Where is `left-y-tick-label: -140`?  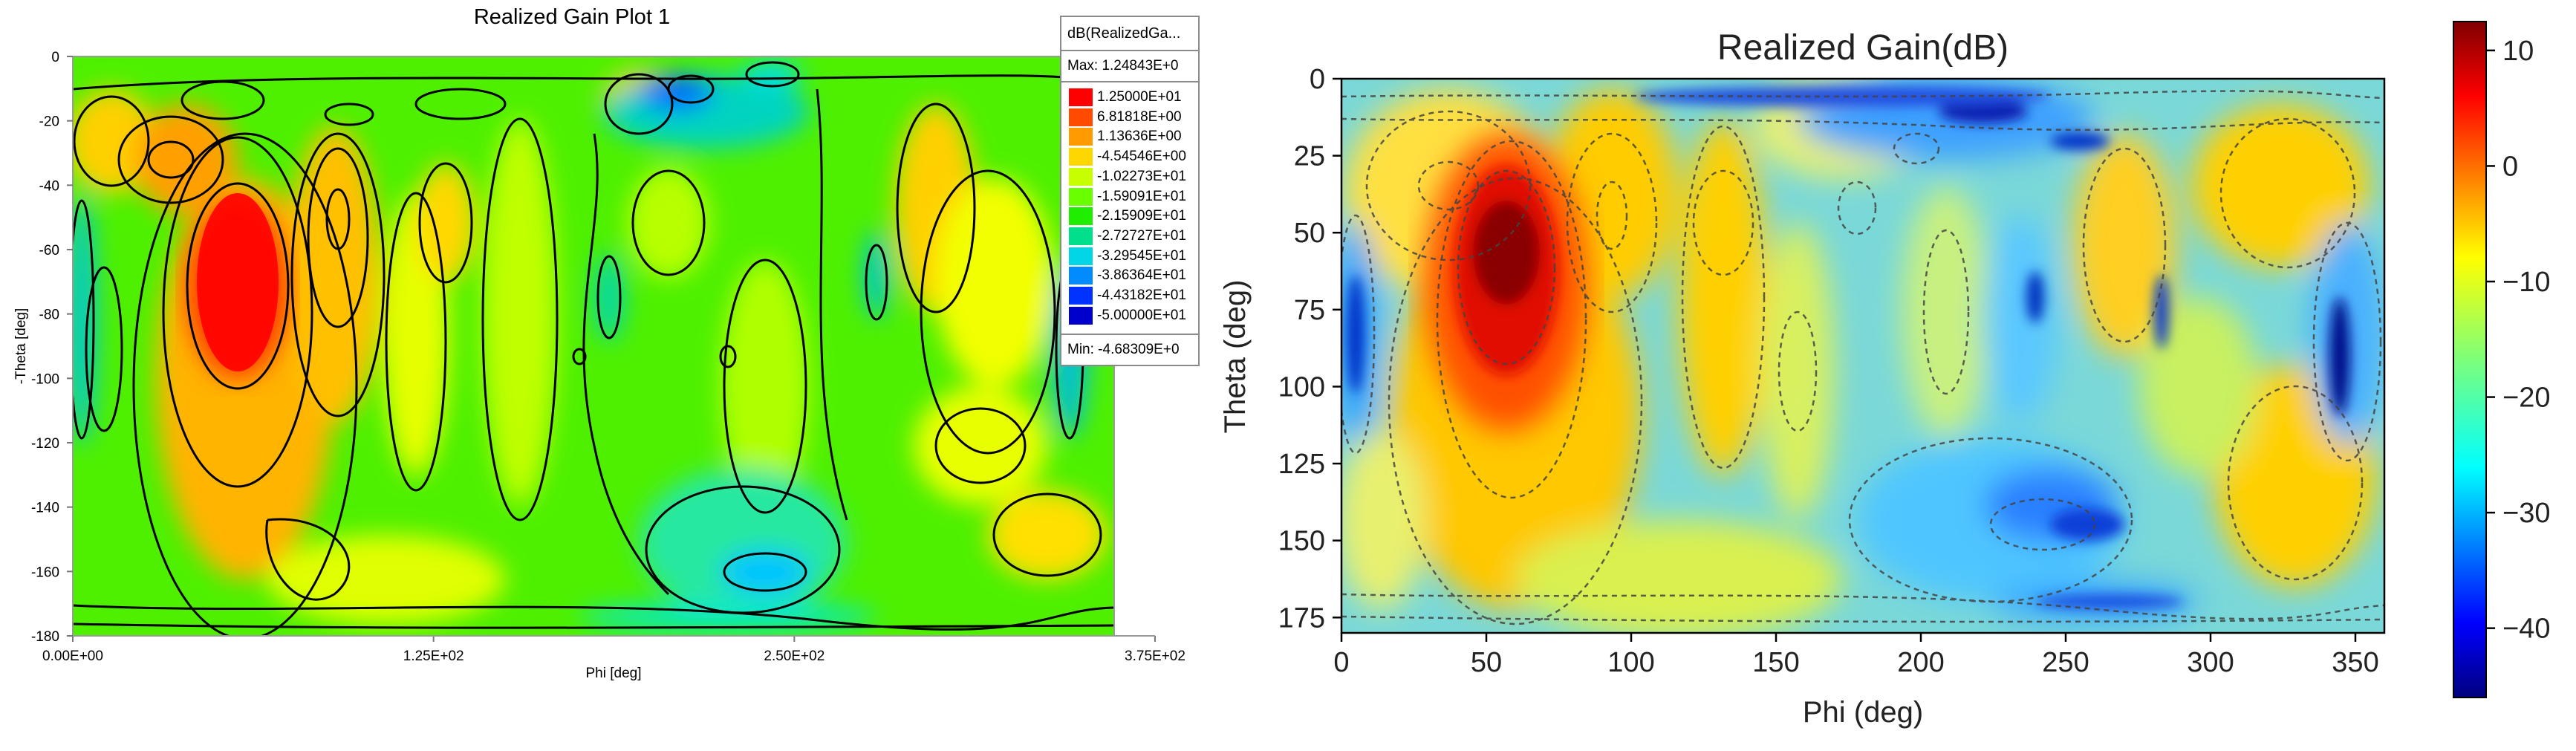
left-y-tick-label: -140 is located at coordinates (45, 508).